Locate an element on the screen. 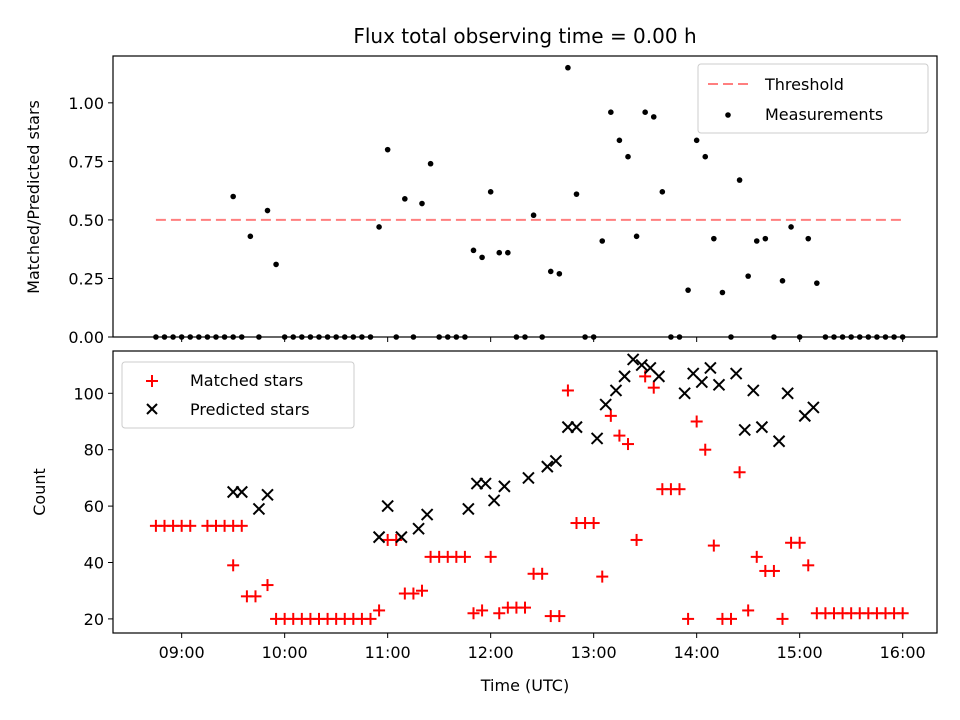 This screenshot has height=720, width=960. bottom-x-tick-label: 14:00 is located at coordinates (697, 652).